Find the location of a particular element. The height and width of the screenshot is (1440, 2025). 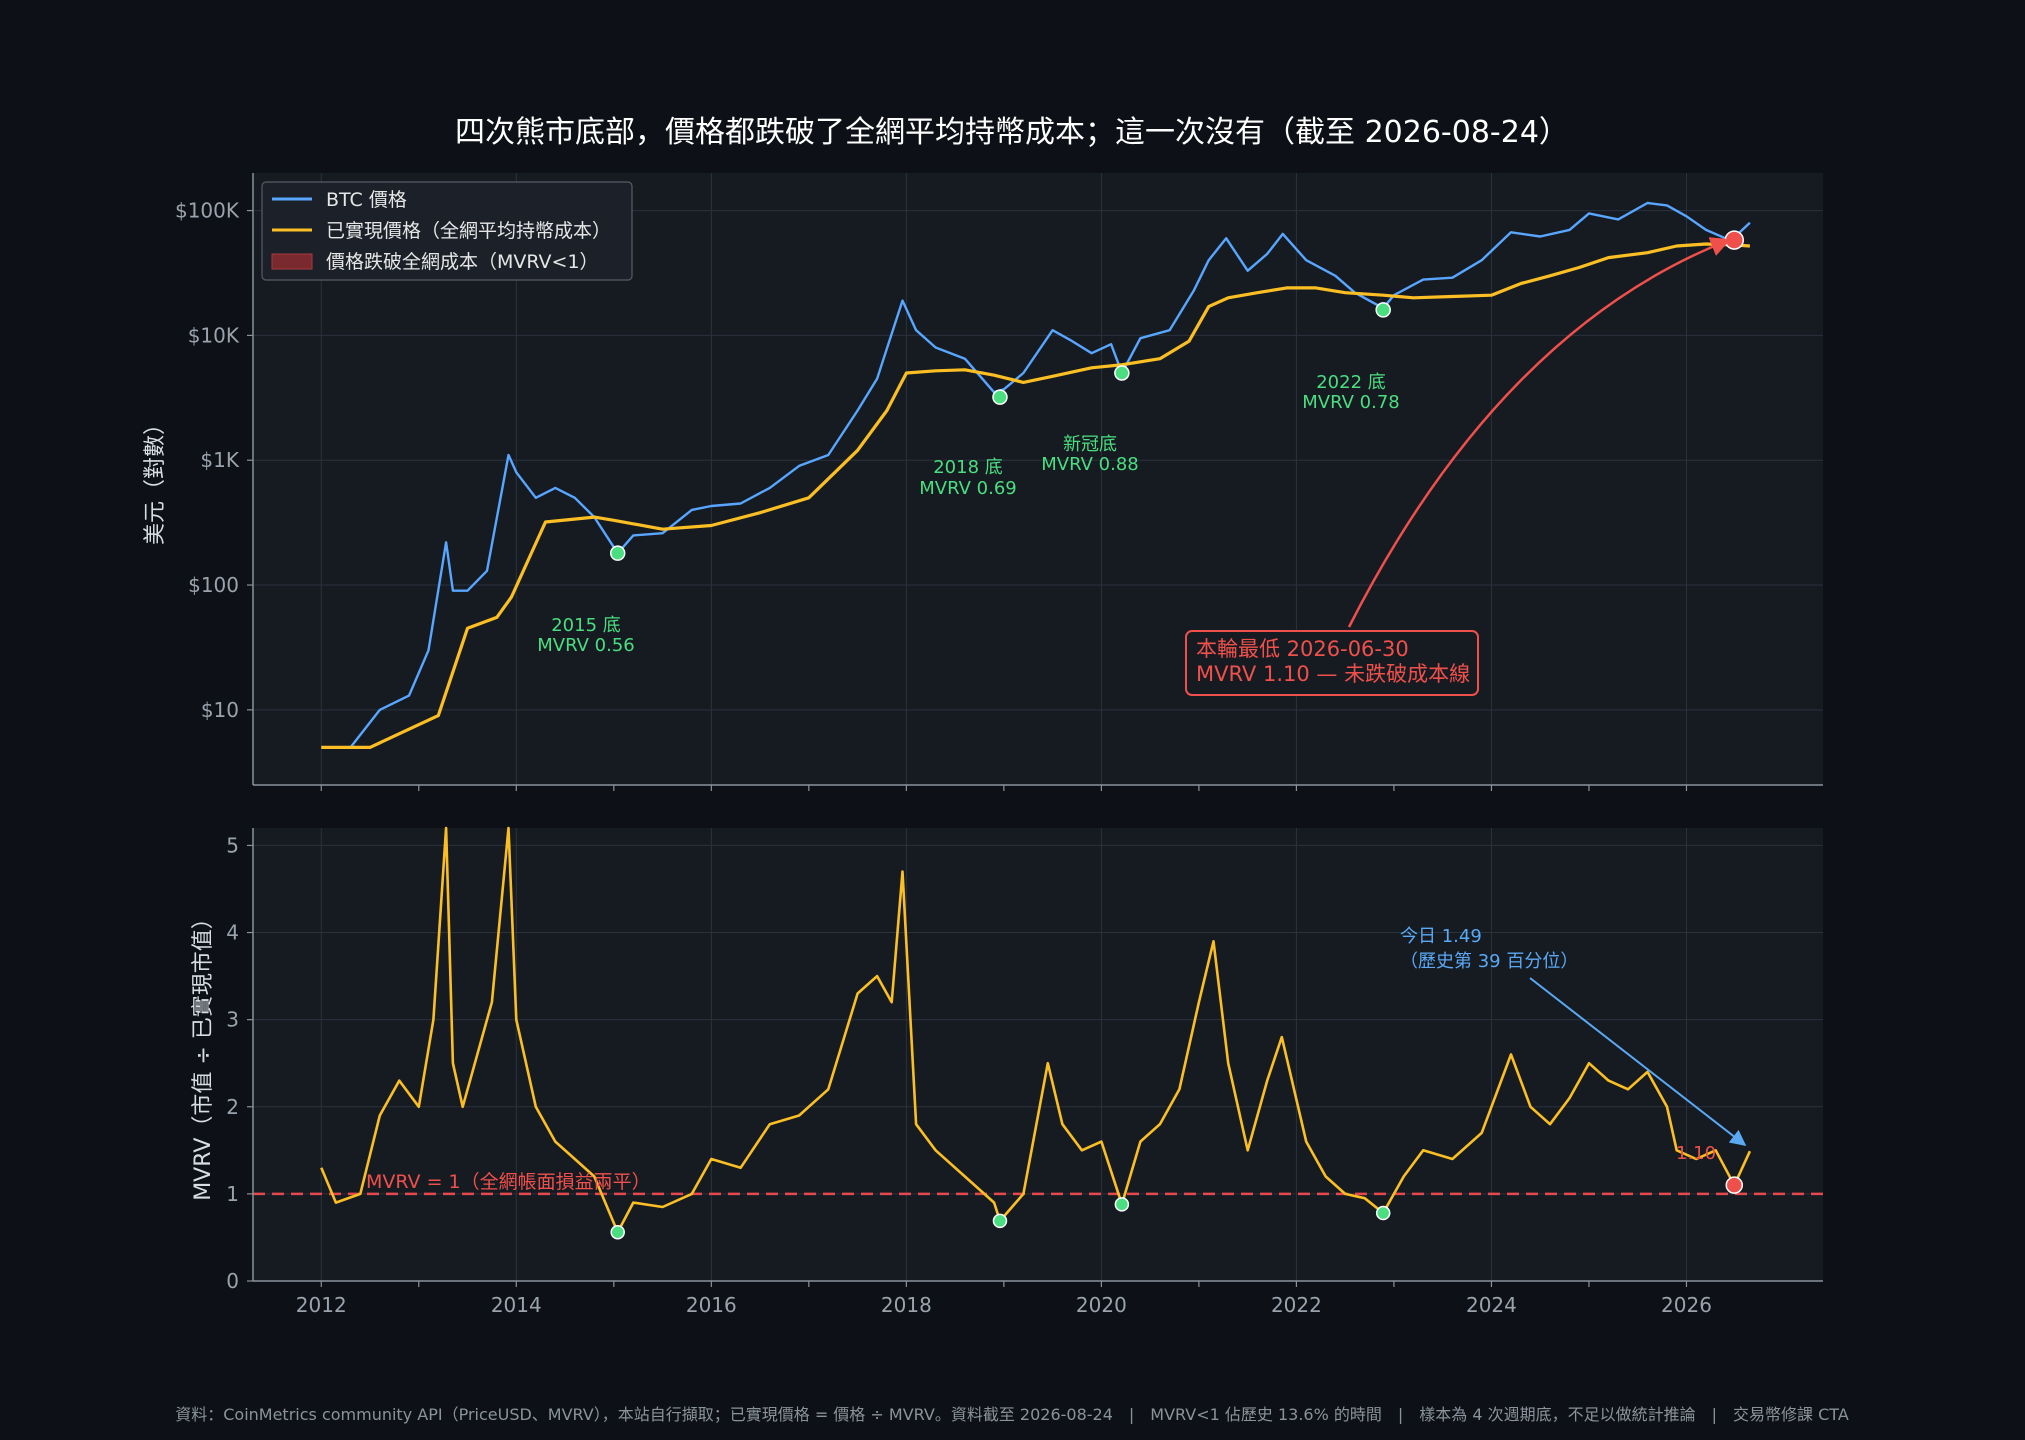

legend-box is located at coordinates (447, 231).